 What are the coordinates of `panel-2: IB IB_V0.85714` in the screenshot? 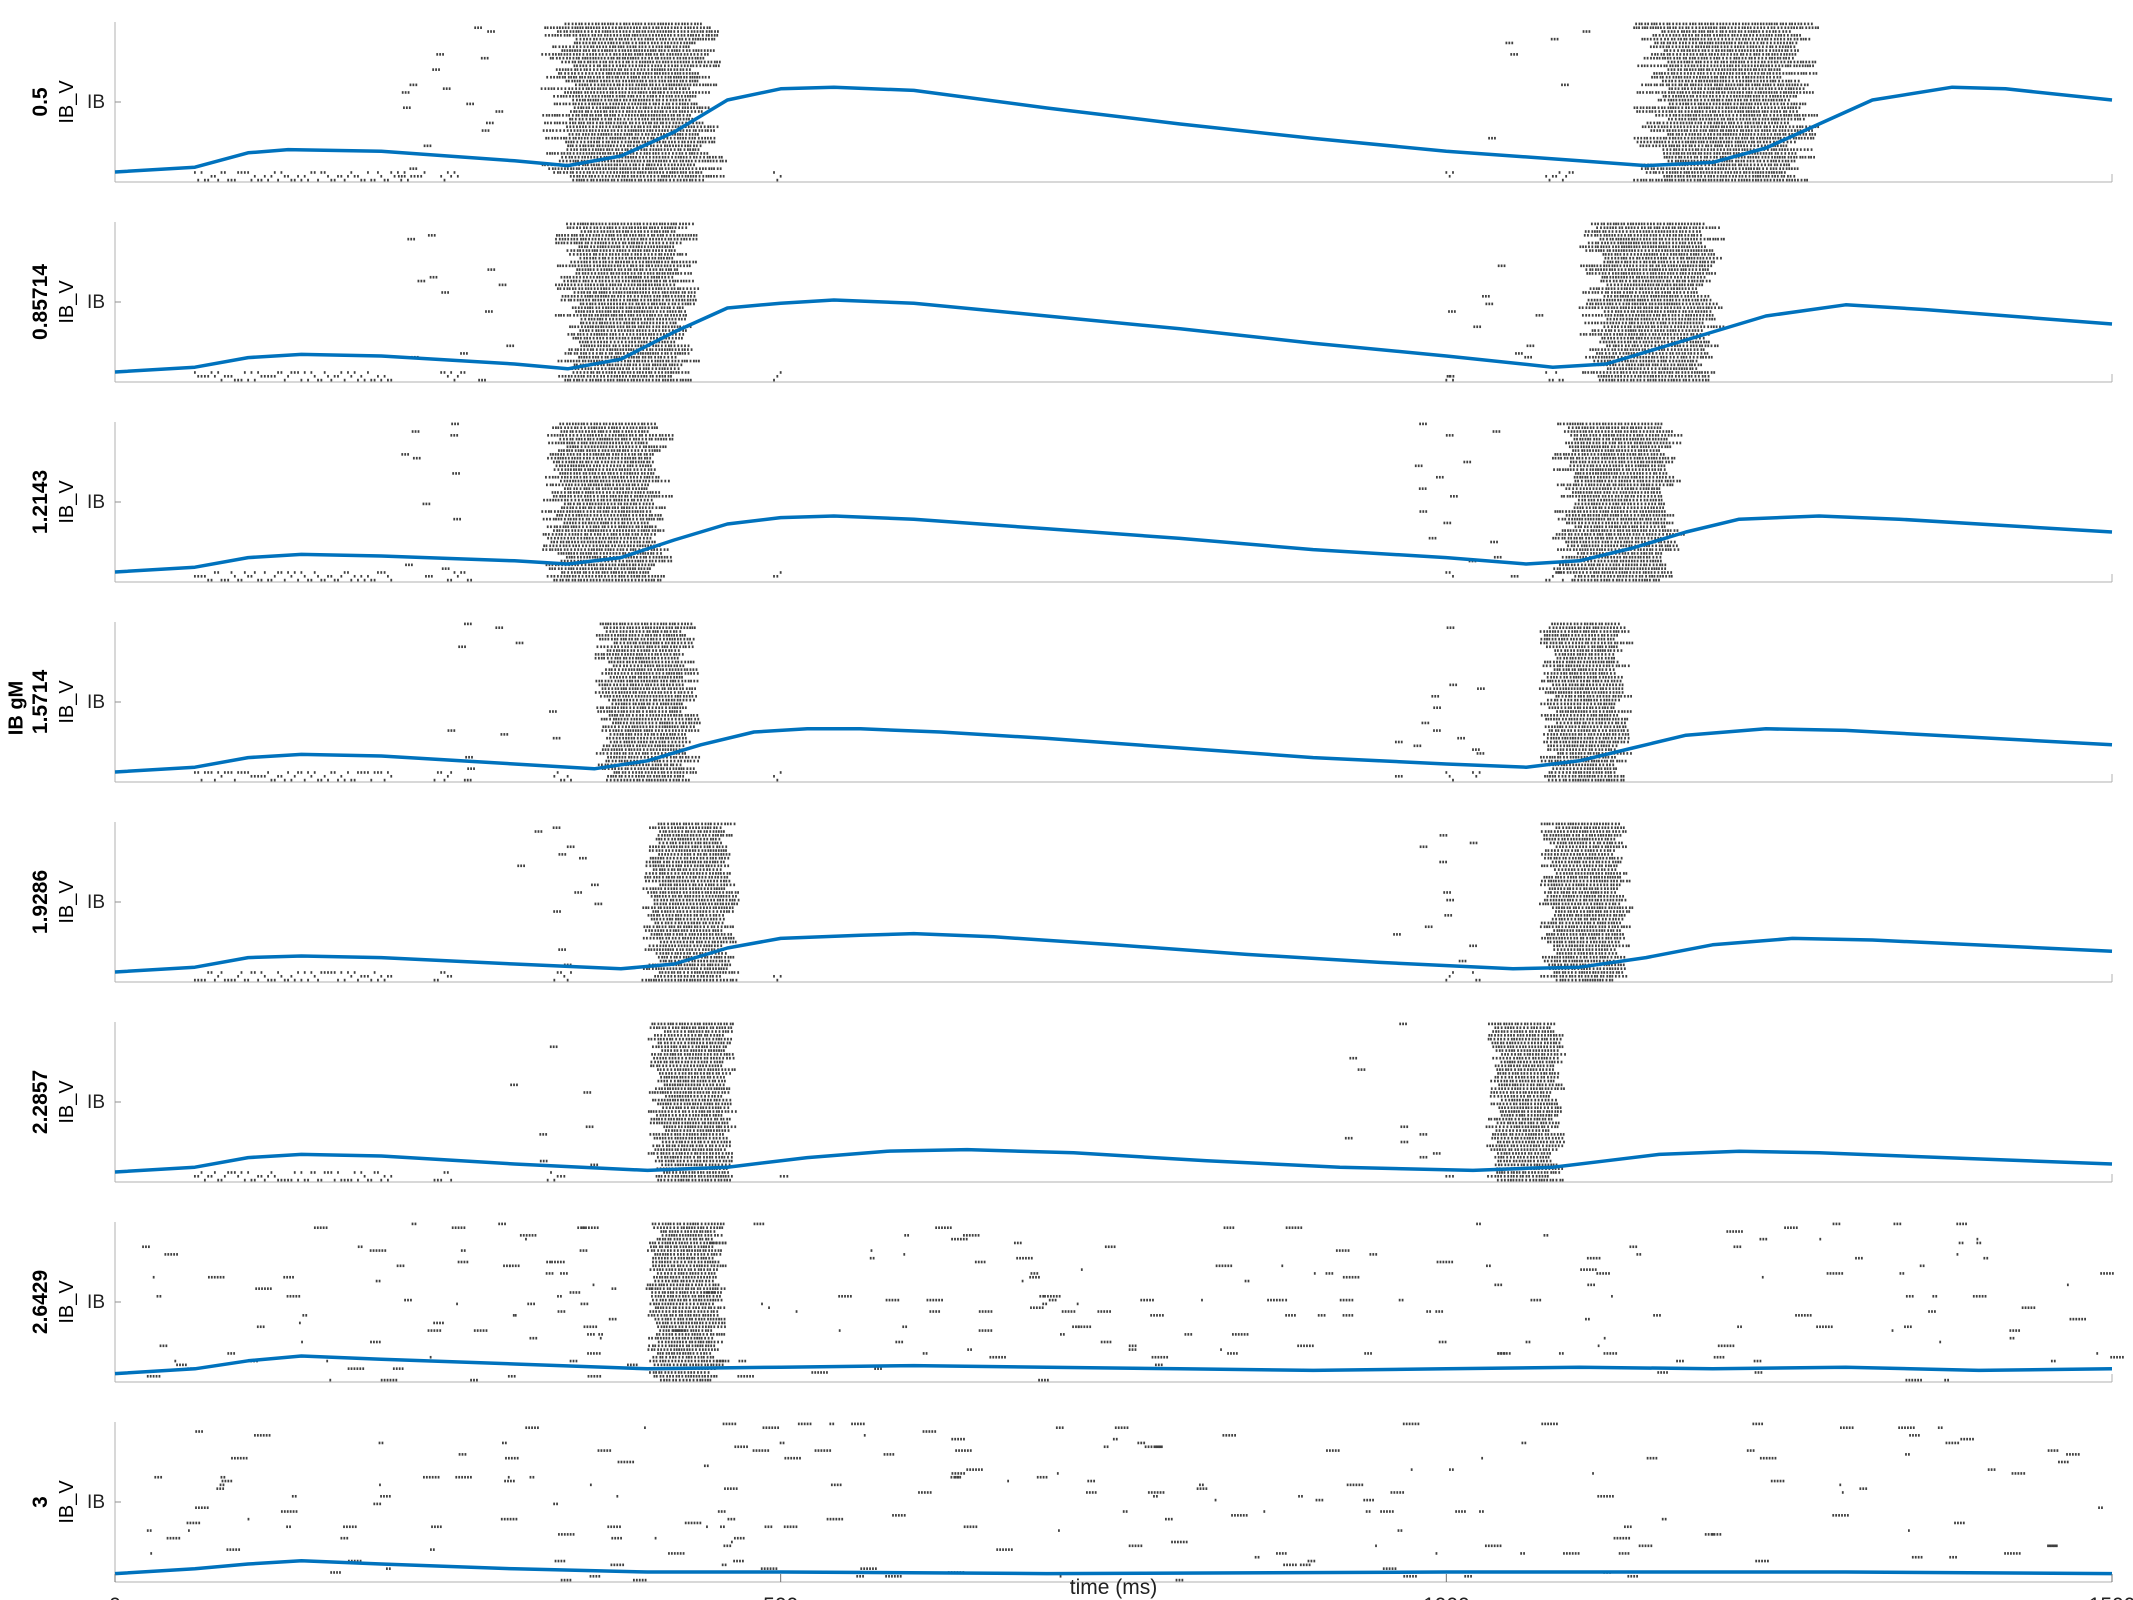 It's located at (1070, 302).